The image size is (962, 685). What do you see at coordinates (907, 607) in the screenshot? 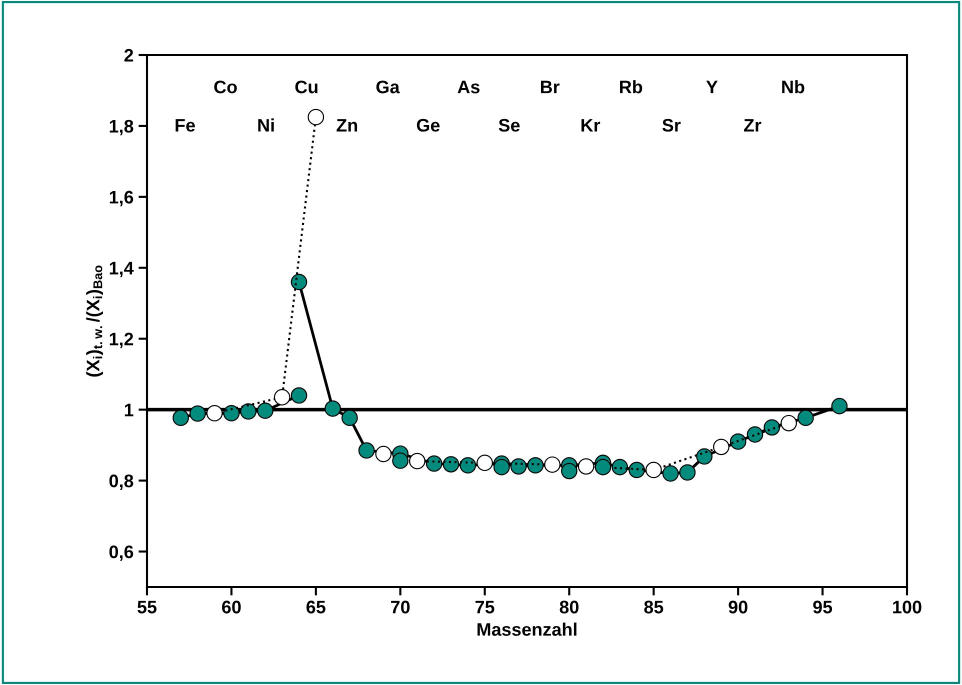
I see `x-tick-label: 100` at bounding box center [907, 607].